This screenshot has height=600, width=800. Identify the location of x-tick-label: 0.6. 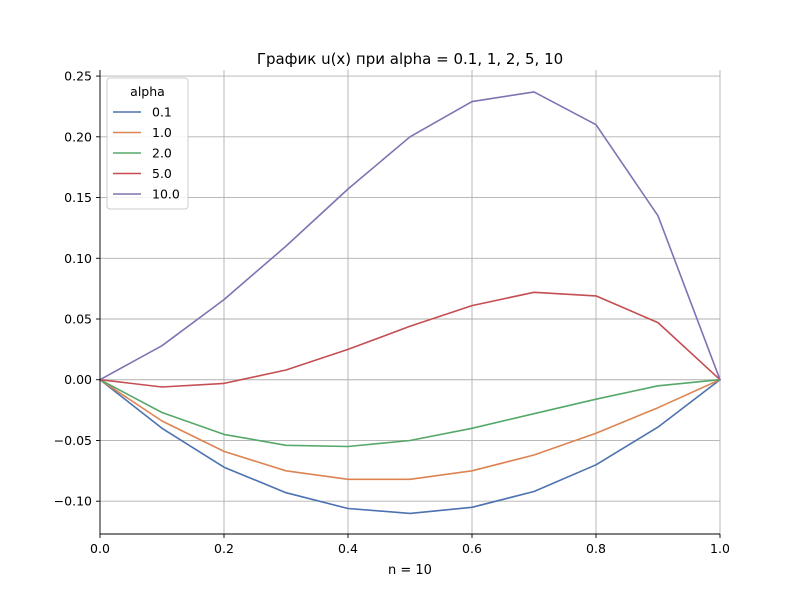
(472, 548).